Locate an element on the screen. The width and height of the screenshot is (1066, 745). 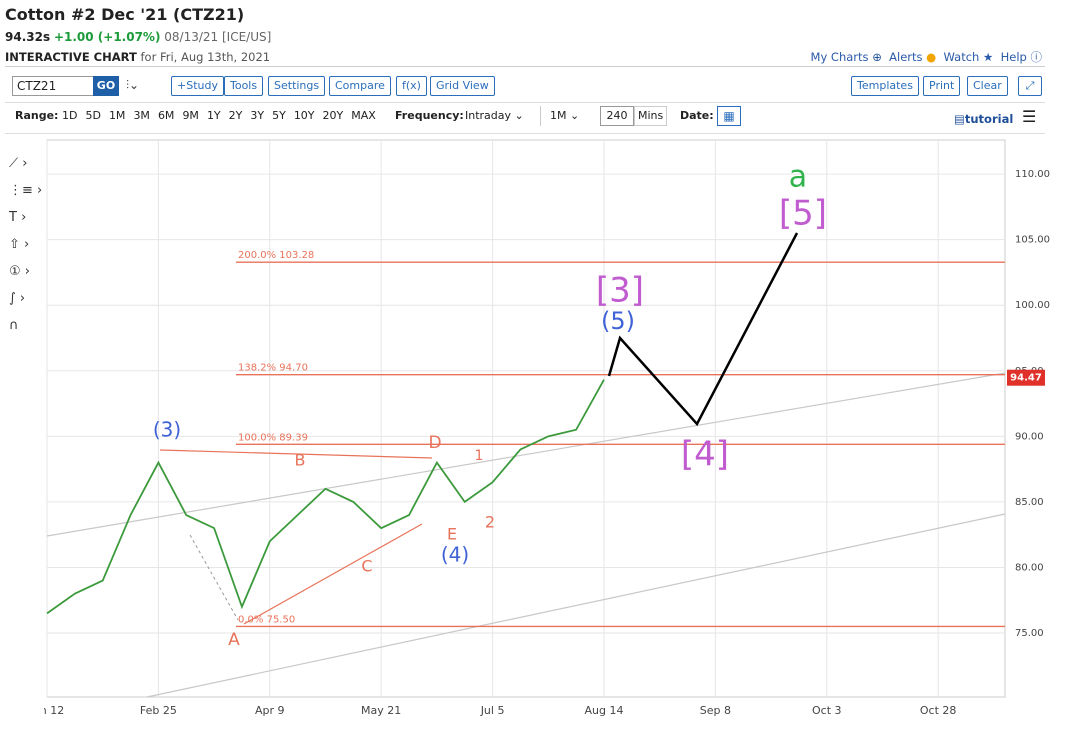
icon: ⓘ is located at coordinates (1036, 57).